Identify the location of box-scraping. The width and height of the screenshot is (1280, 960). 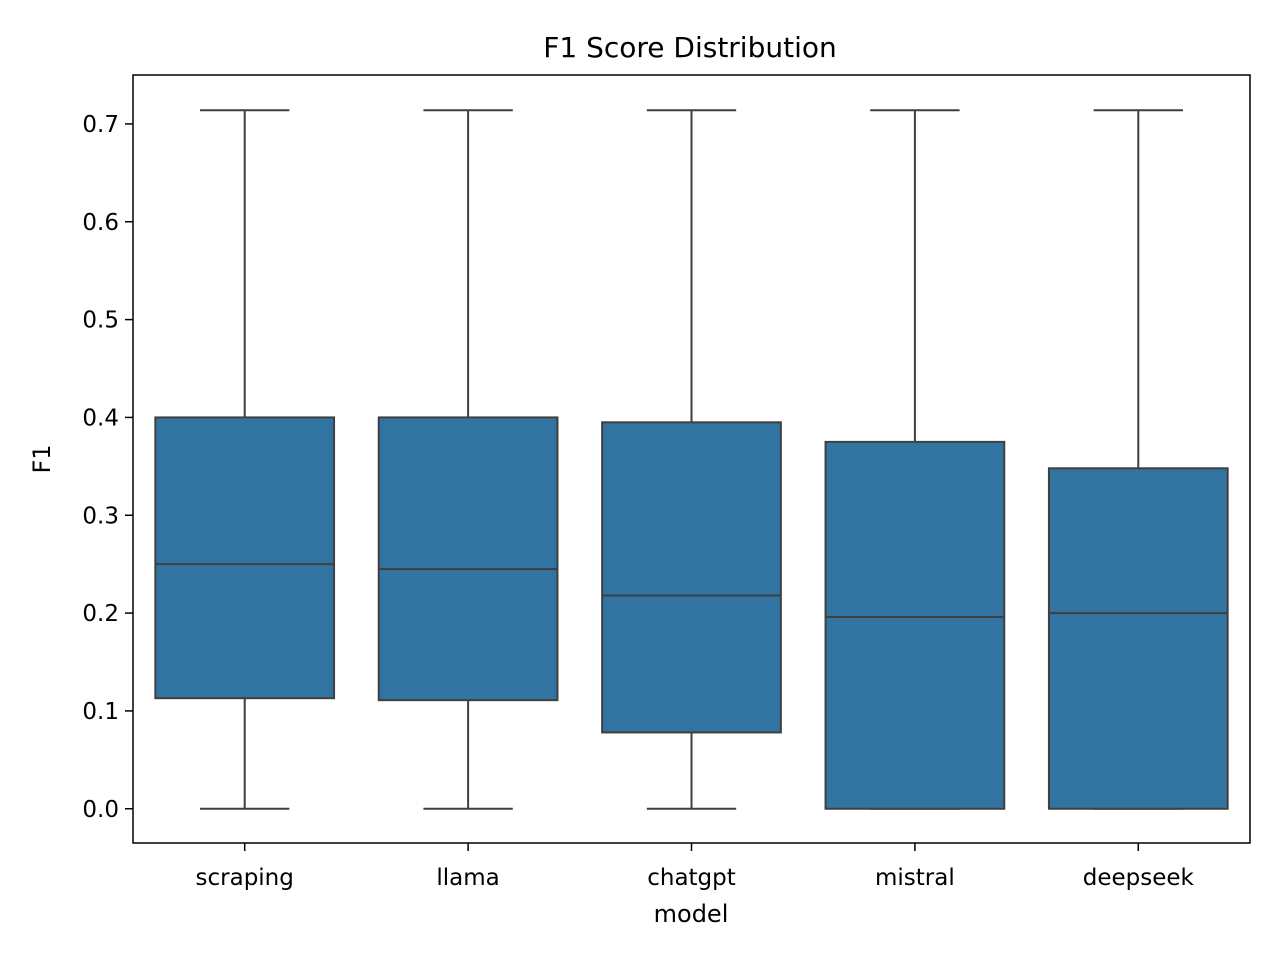
(245, 459).